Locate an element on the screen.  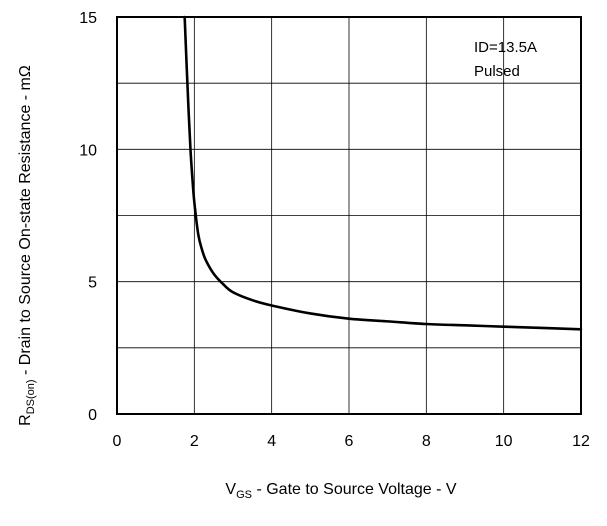
x-axis-label-sub: GS is located at coordinates (244, 495).